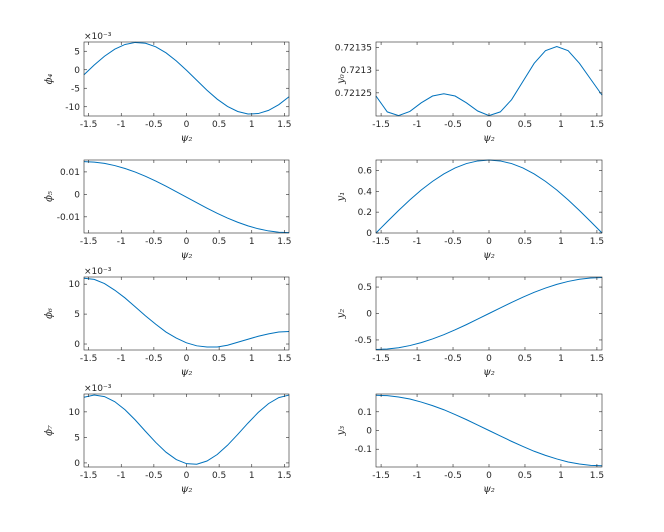 The width and height of the screenshot is (664, 532). What do you see at coordinates (341, 197) in the screenshot?
I see `y-axis-label: y₁` at bounding box center [341, 197].